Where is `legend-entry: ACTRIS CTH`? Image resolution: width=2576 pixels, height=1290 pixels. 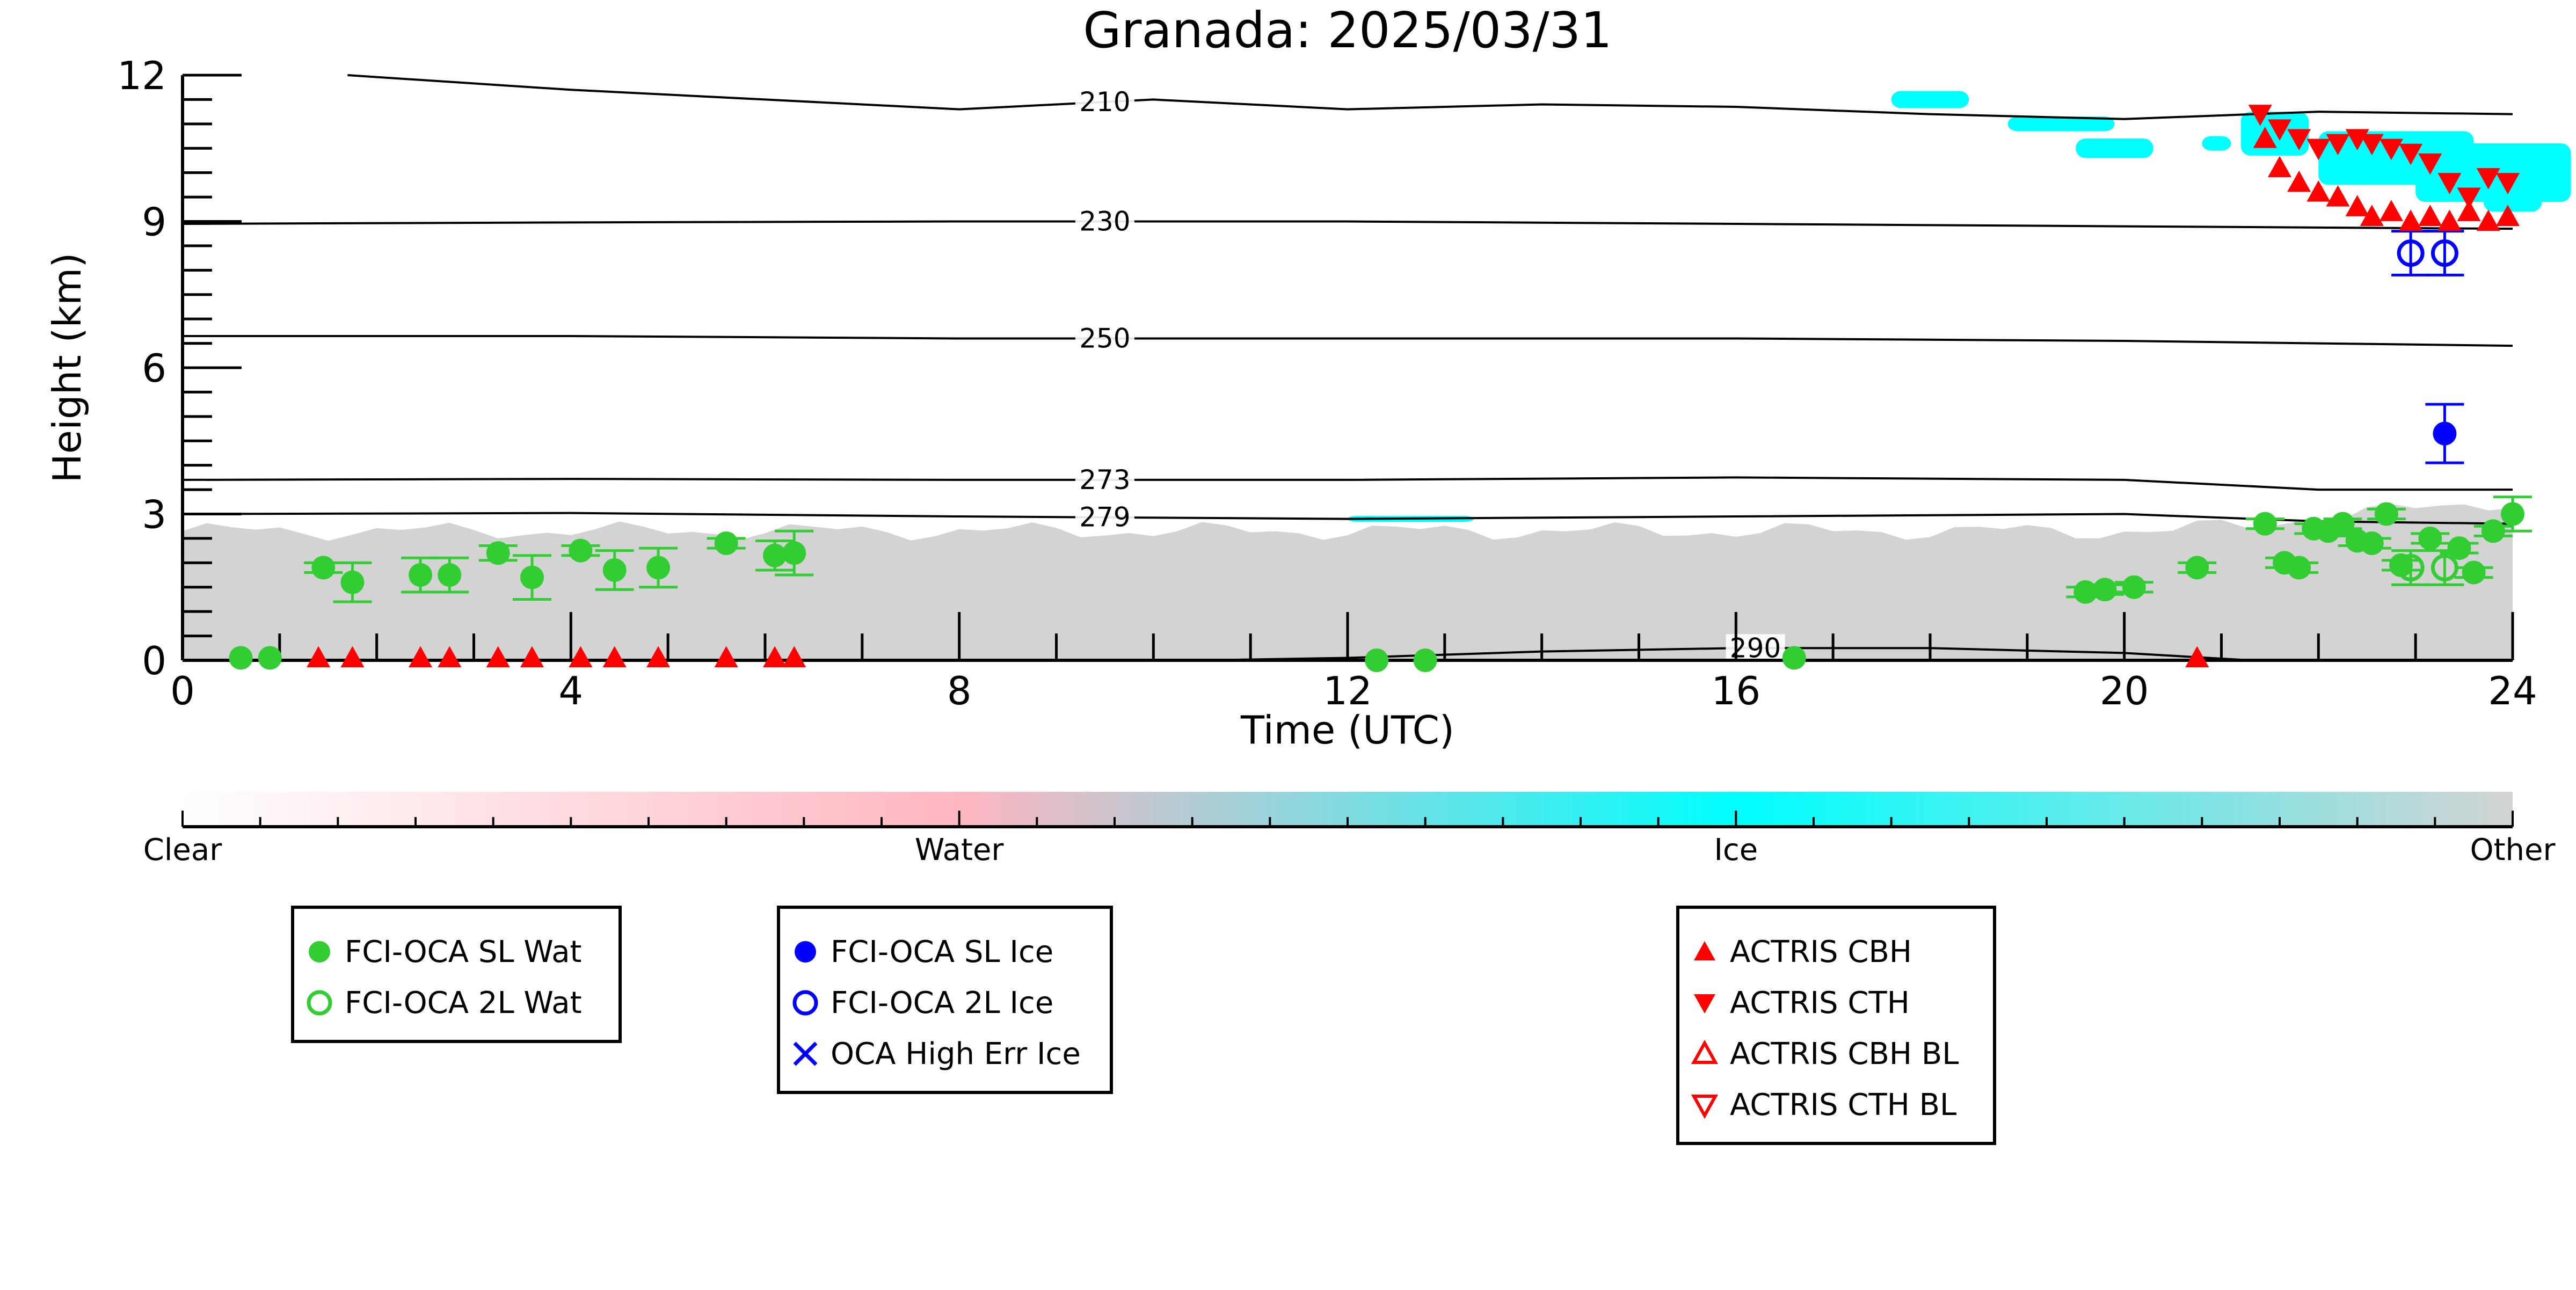 legend-entry: ACTRIS CTH is located at coordinates (1820, 1003).